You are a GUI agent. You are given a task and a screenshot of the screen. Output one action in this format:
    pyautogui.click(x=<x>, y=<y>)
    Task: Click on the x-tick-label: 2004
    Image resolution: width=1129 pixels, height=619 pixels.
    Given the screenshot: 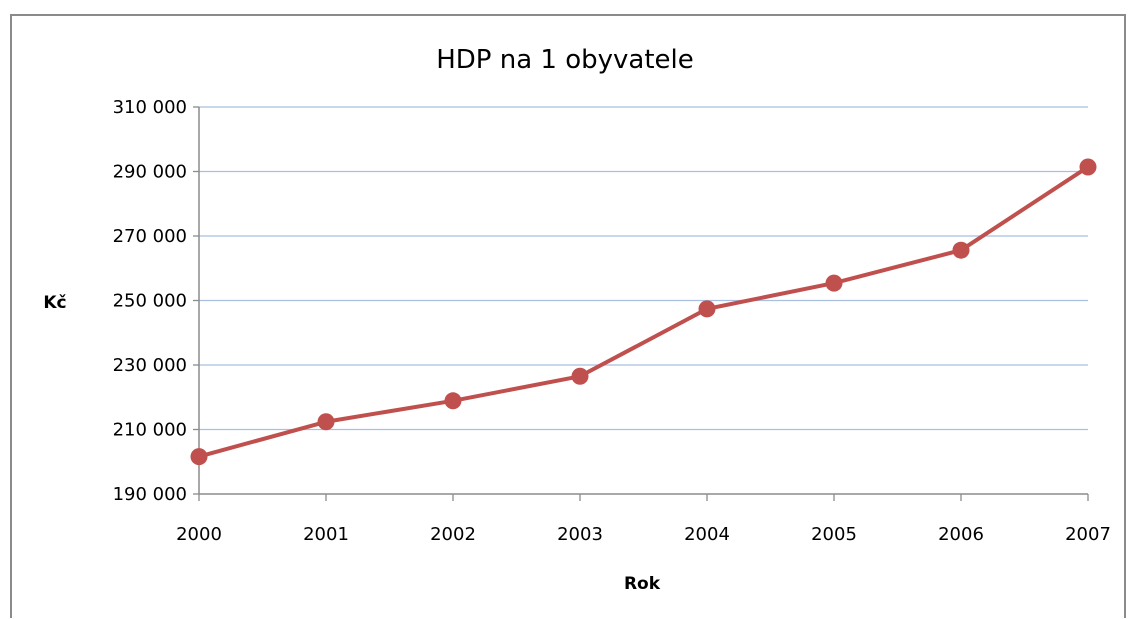 What is the action you would take?
    pyautogui.click(x=707, y=534)
    